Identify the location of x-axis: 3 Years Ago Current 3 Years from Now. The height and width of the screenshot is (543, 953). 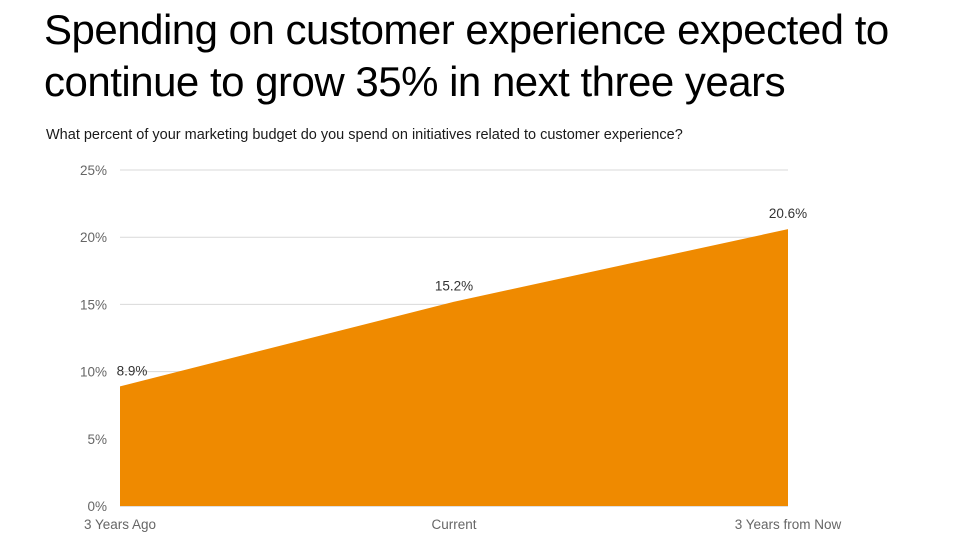
(463, 524).